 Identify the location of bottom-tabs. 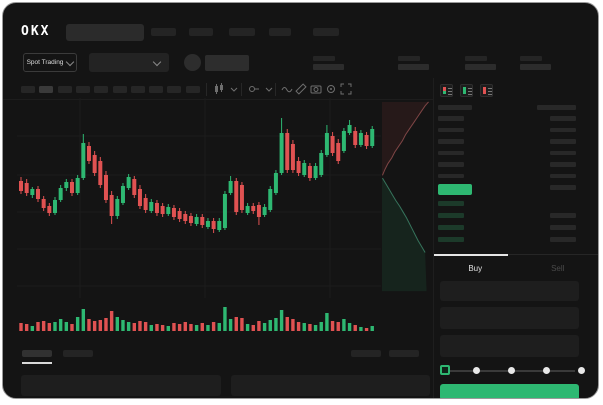
(218, 355).